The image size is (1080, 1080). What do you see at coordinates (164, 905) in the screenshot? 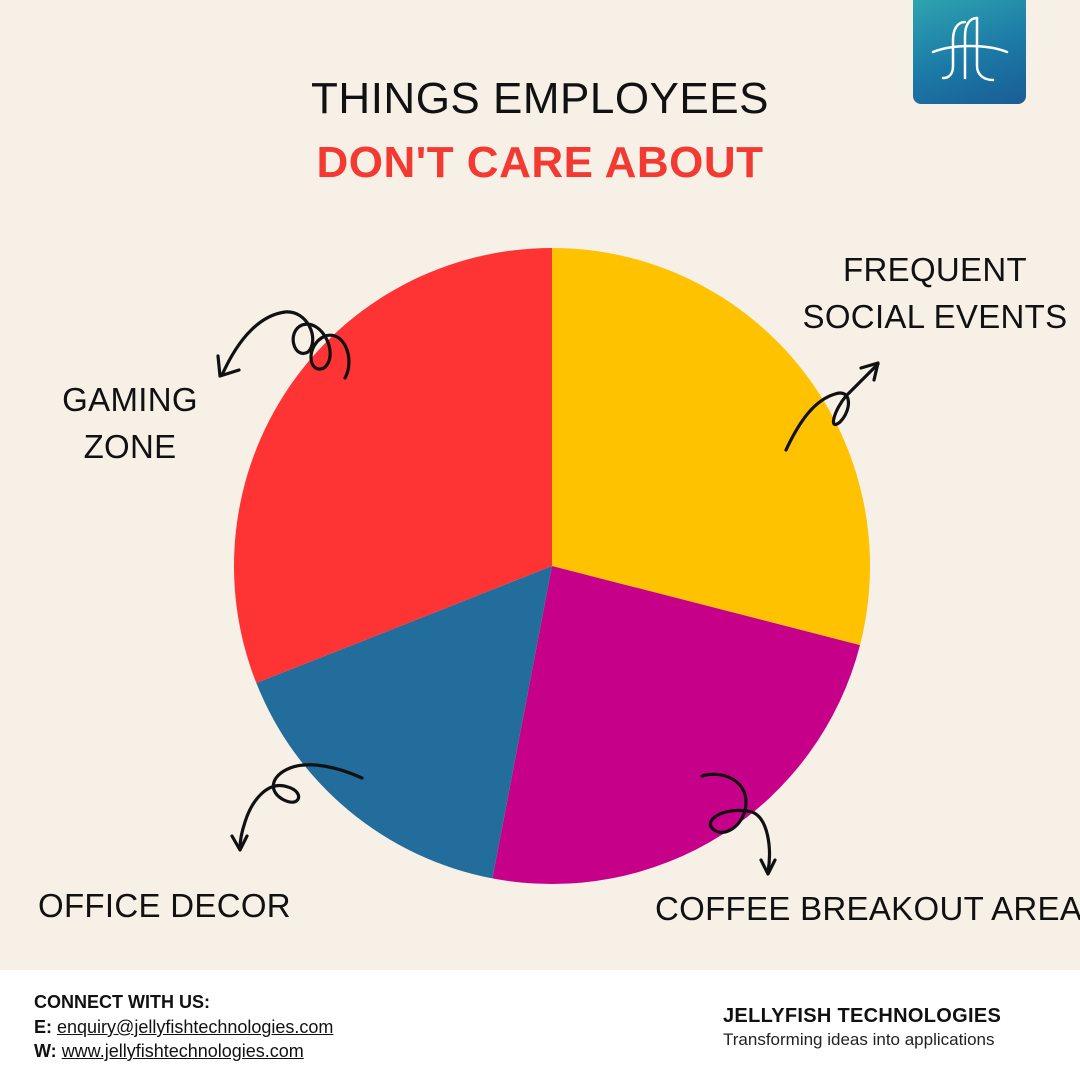
I see `label-office-decor: OFFICE DECOR` at bounding box center [164, 905].